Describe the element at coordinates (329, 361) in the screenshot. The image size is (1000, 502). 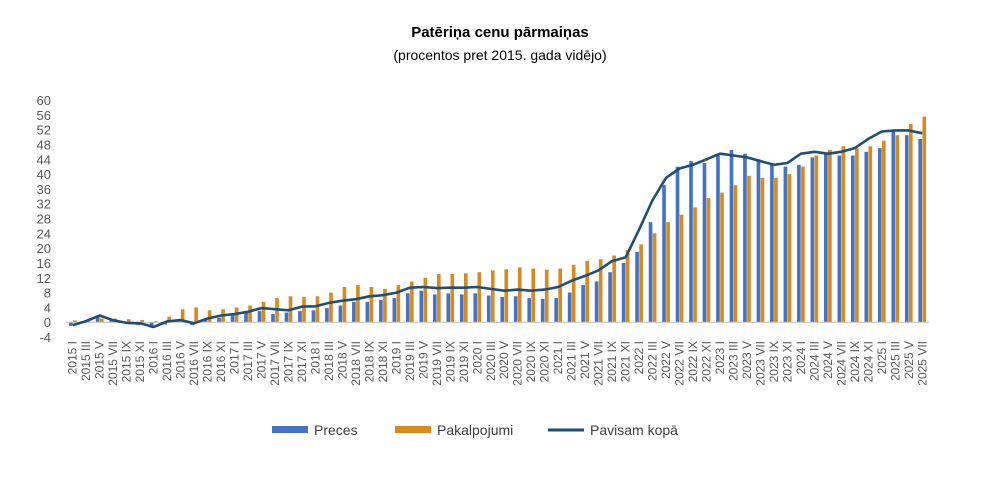
I see `x-tick-label: 2018 III` at that location.